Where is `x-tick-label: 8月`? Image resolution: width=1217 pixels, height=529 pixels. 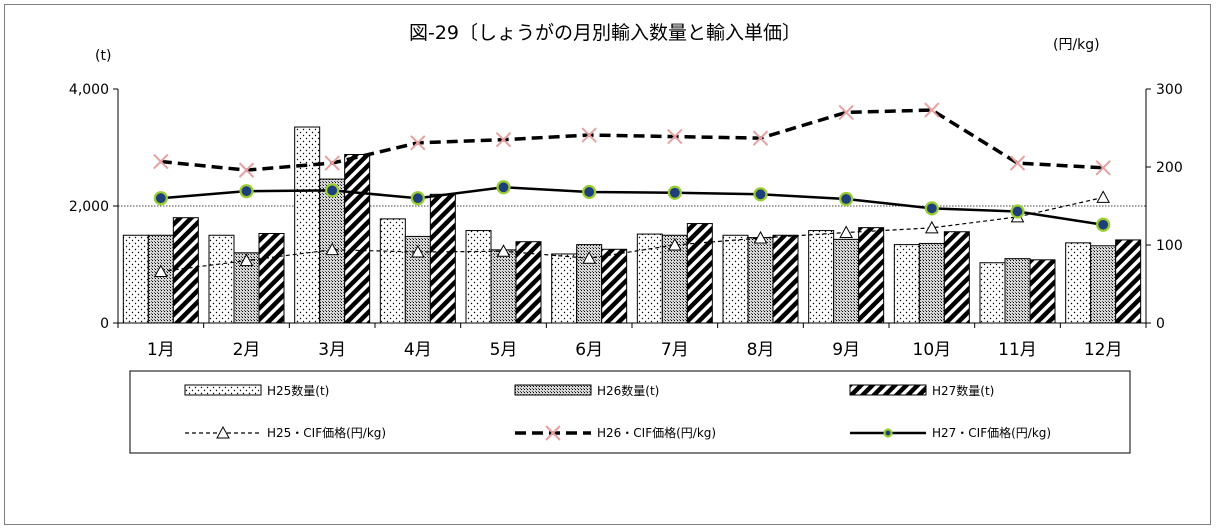 x-tick-label: 8月 is located at coordinates (761, 350).